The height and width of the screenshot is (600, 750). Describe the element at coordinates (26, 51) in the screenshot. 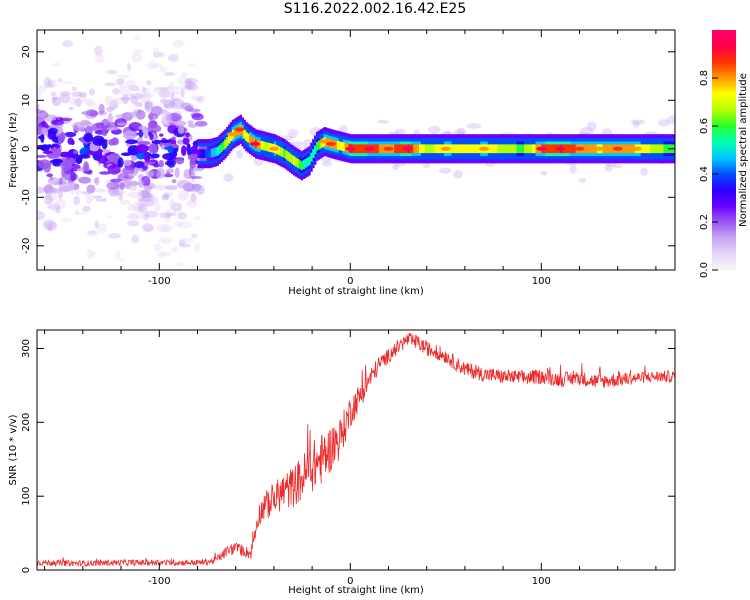

I see `y-tick-label: 20` at that location.